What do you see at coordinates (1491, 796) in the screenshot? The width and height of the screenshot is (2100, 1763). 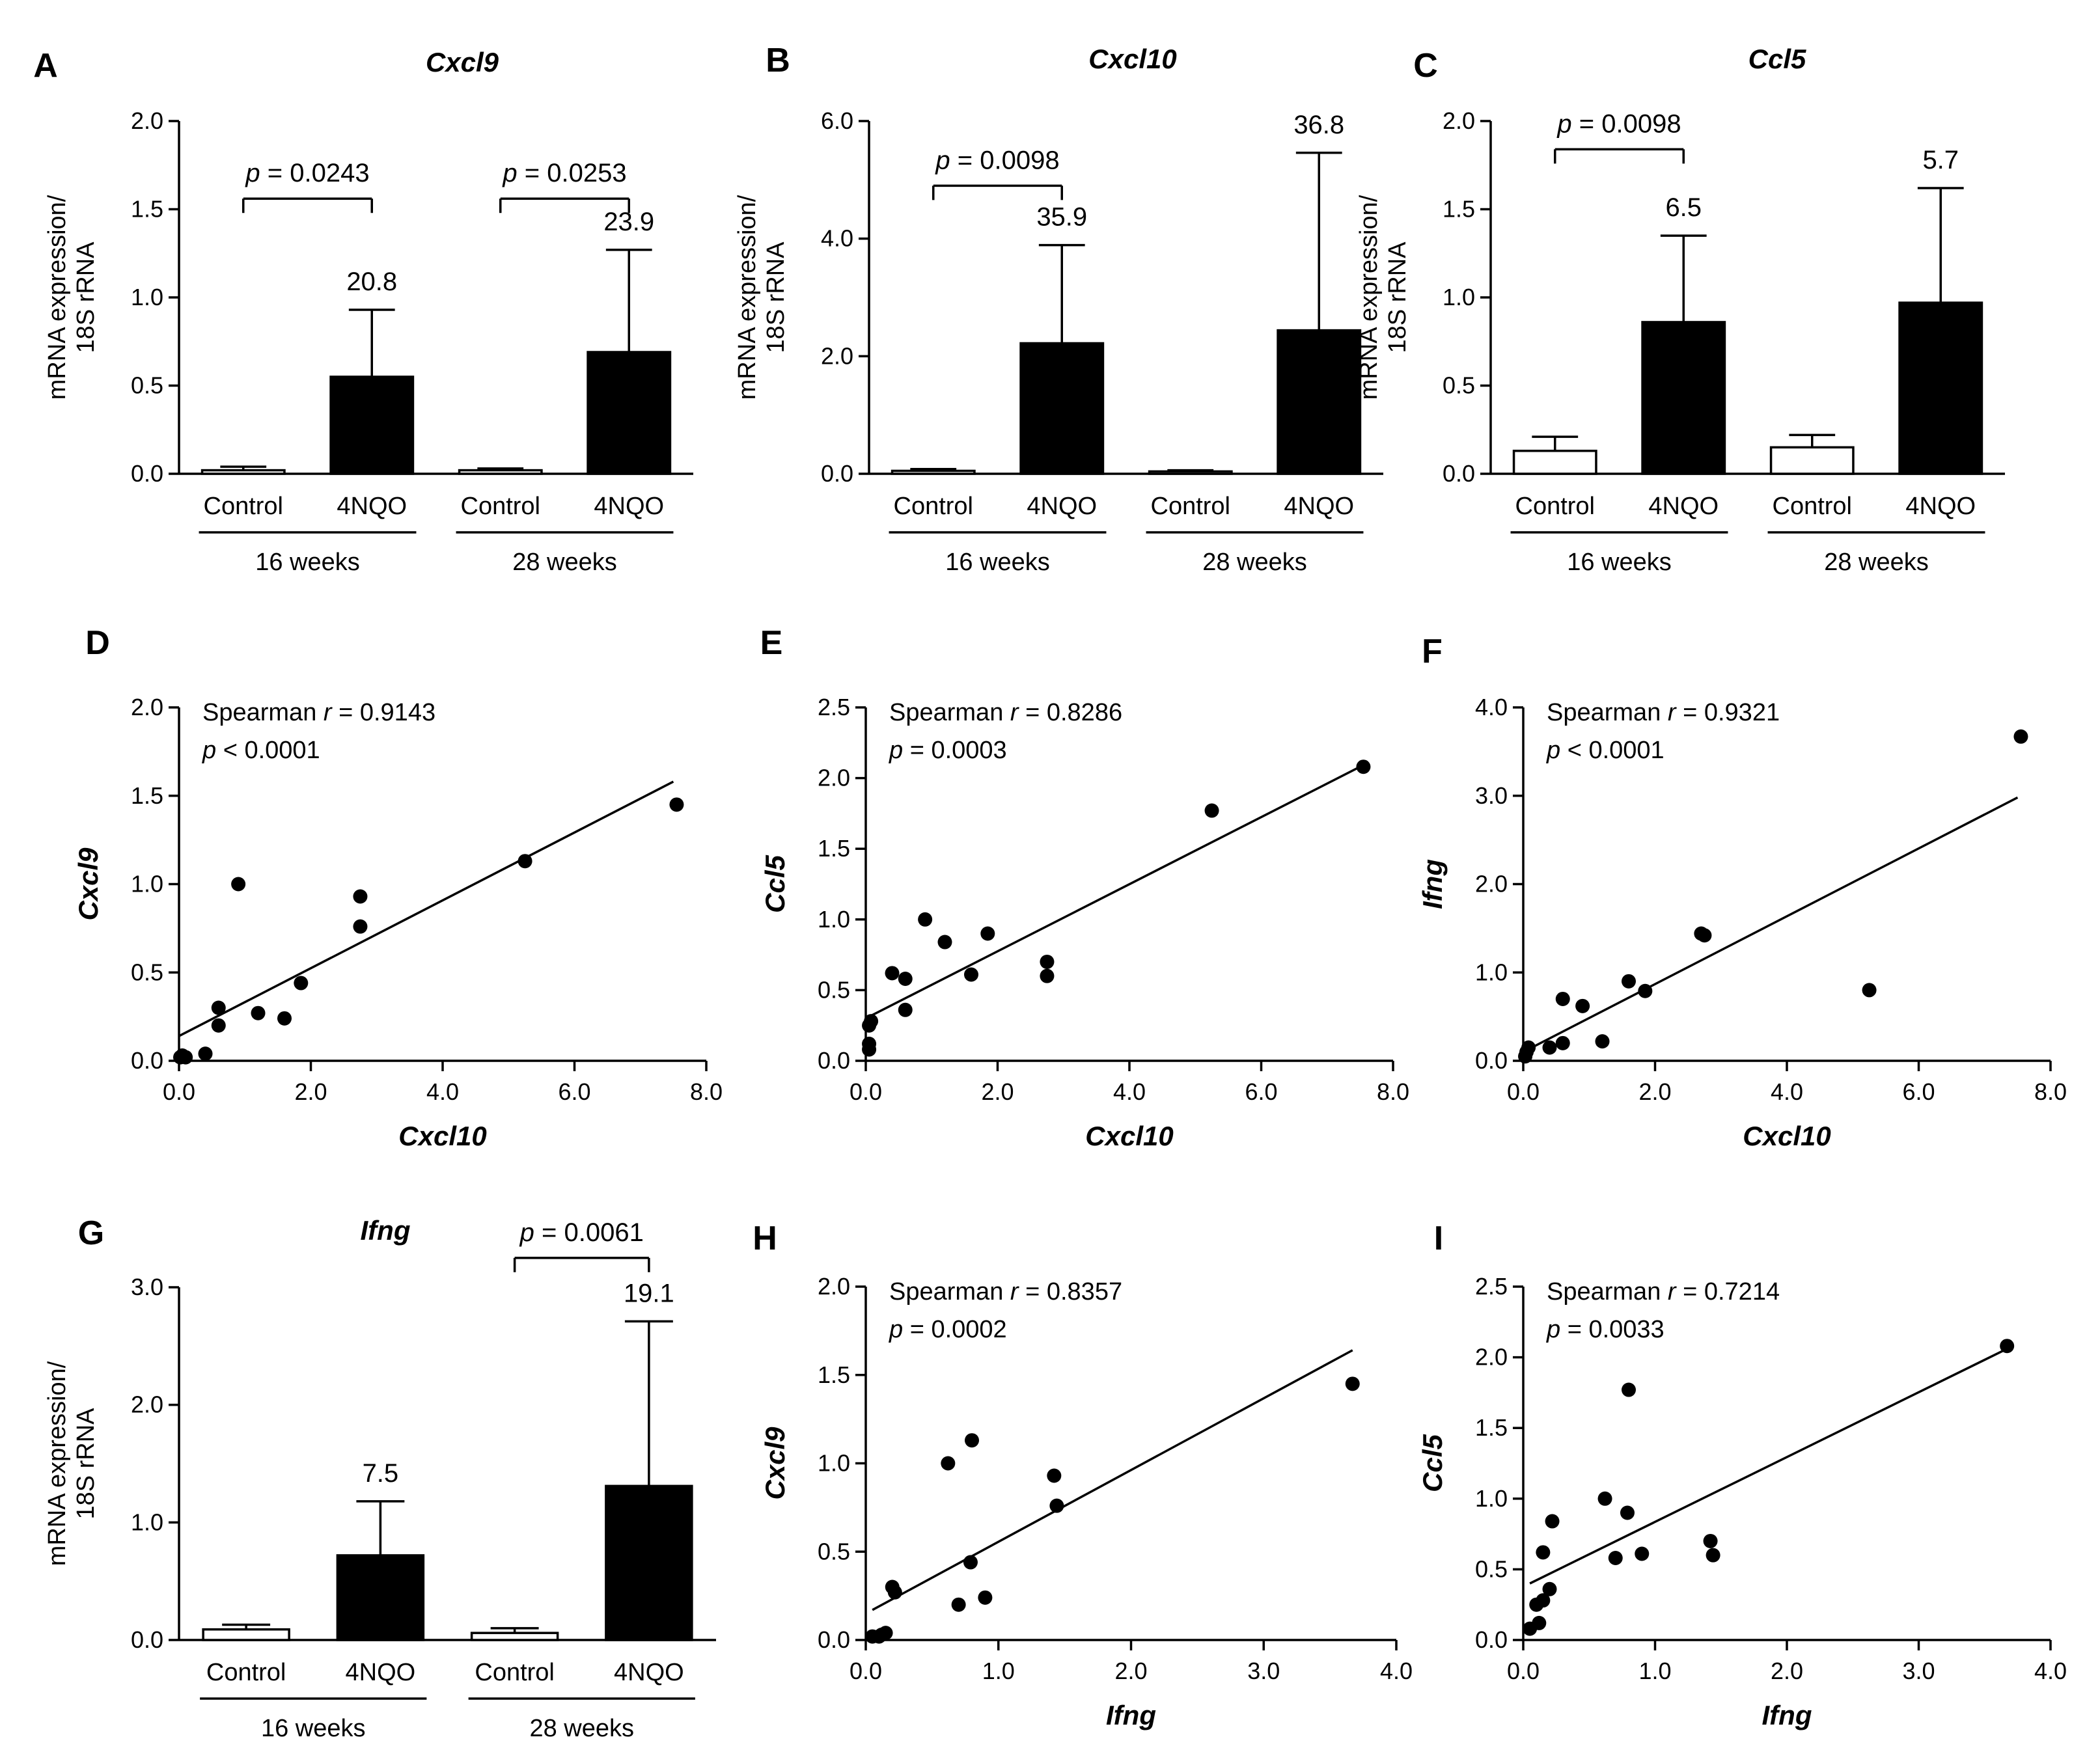 I see `y-tick-label: 3.0` at bounding box center [1491, 796].